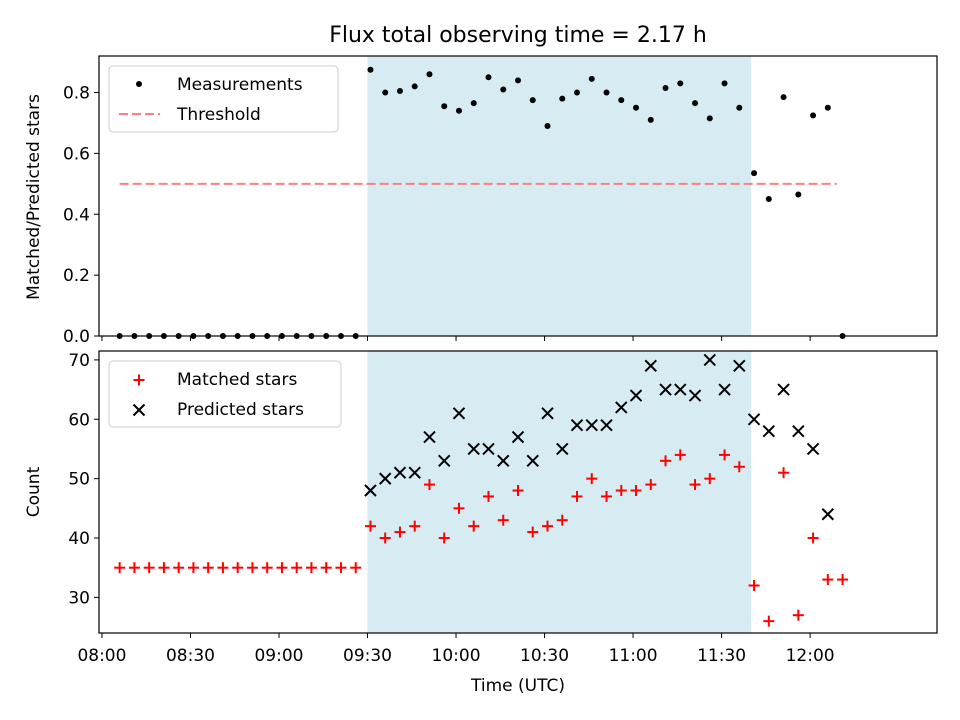 Image resolution: width=960 pixels, height=720 pixels. Describe the element at coordinates (76, 154) in the screenshot. I see `top-y-tick-label: 0.6` at that location.